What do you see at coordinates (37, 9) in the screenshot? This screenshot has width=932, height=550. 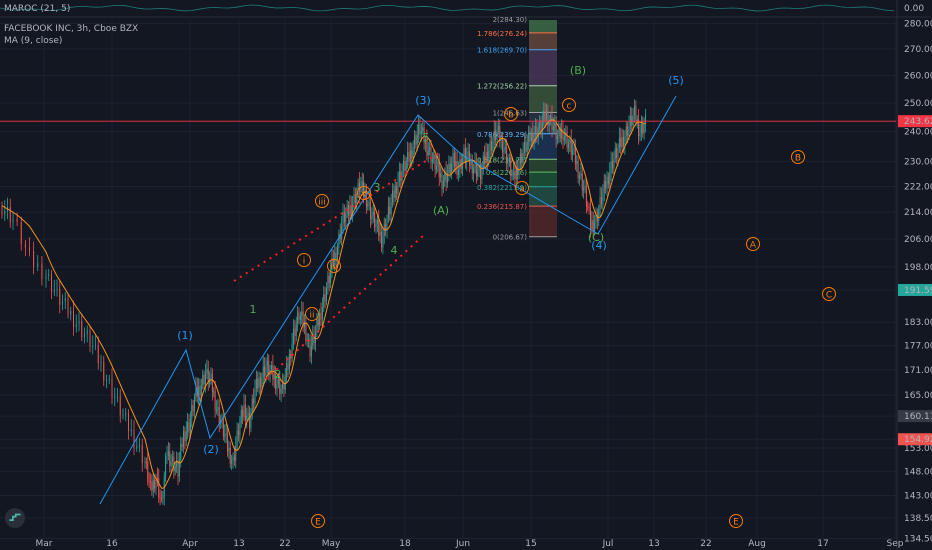 I see `indicator-label: MAROC (21, 5)` at bounding box center [37, 9].